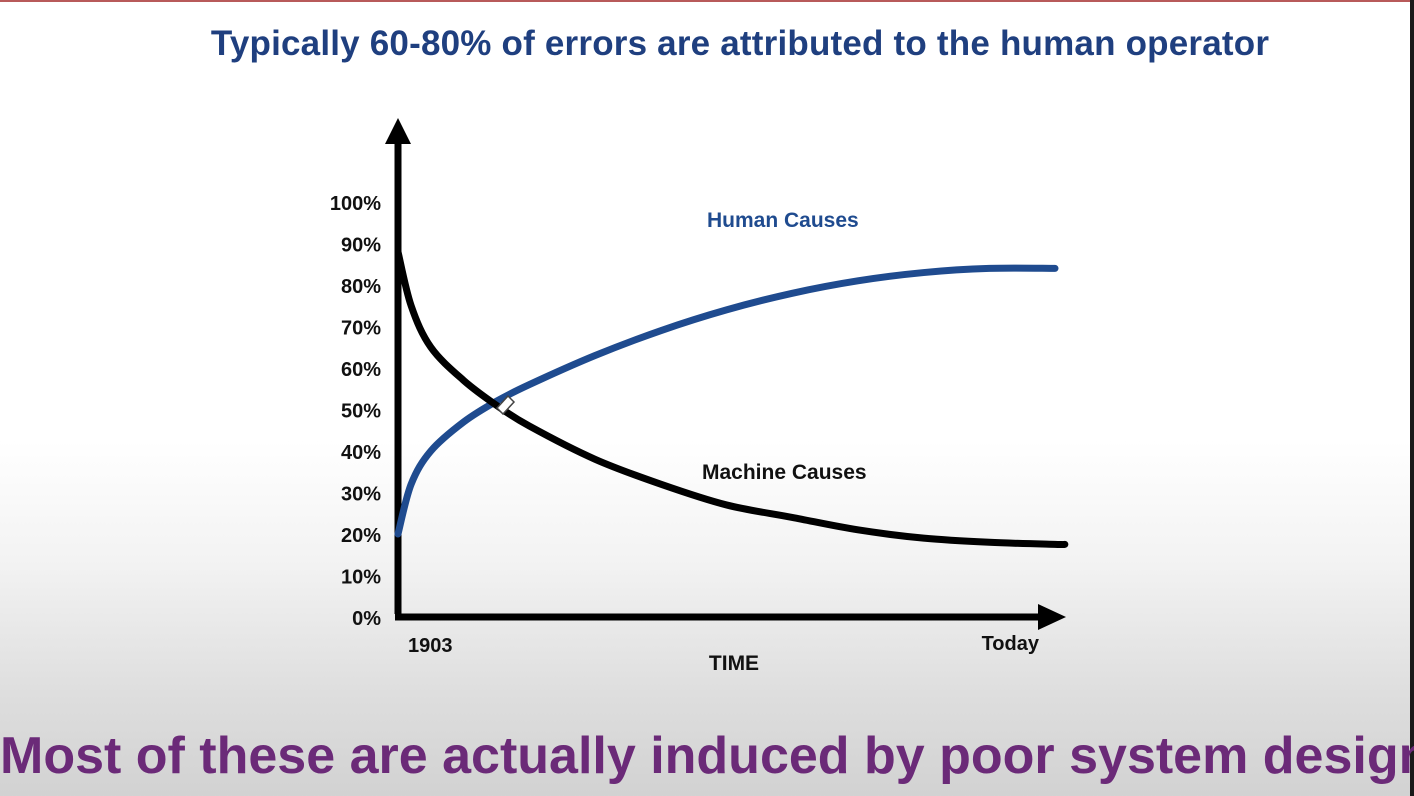  I want to click on y-tick-label: 70%, so click(361, 329).